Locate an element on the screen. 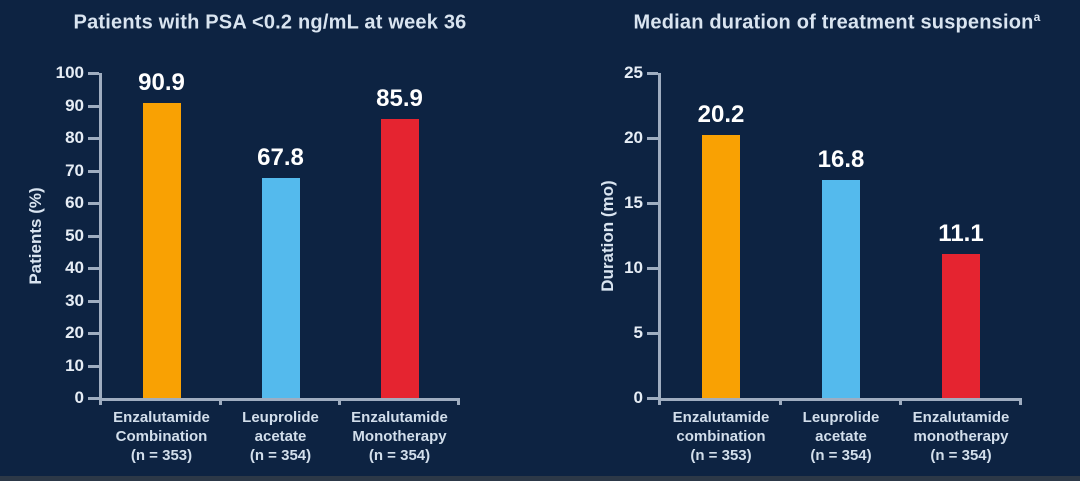 This screenshot has height=481, width=1080. left-chart-title: Patients with PSA <0.2 ng/mL at week 36 is located at coordinates (270, 22).